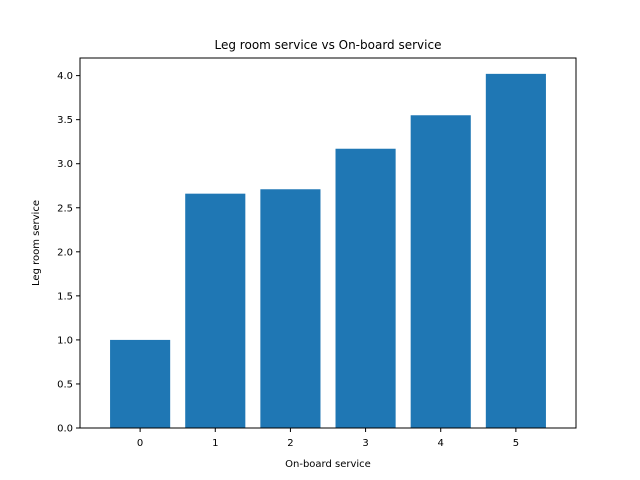 The width and height of the screenshot is (640, 480). Describe the element at coordinates (36, 243) in the screenshot. I see `y-axis-label: Leg room service` at that location.